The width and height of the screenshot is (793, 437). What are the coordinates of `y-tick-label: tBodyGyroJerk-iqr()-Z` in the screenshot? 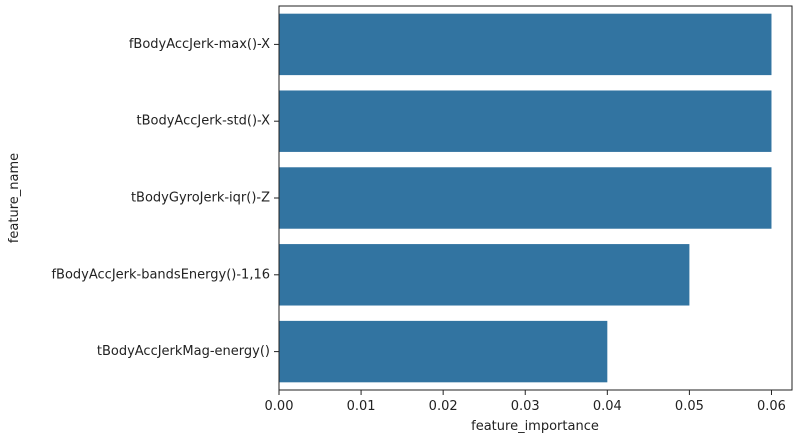 It's located at (200, 198).